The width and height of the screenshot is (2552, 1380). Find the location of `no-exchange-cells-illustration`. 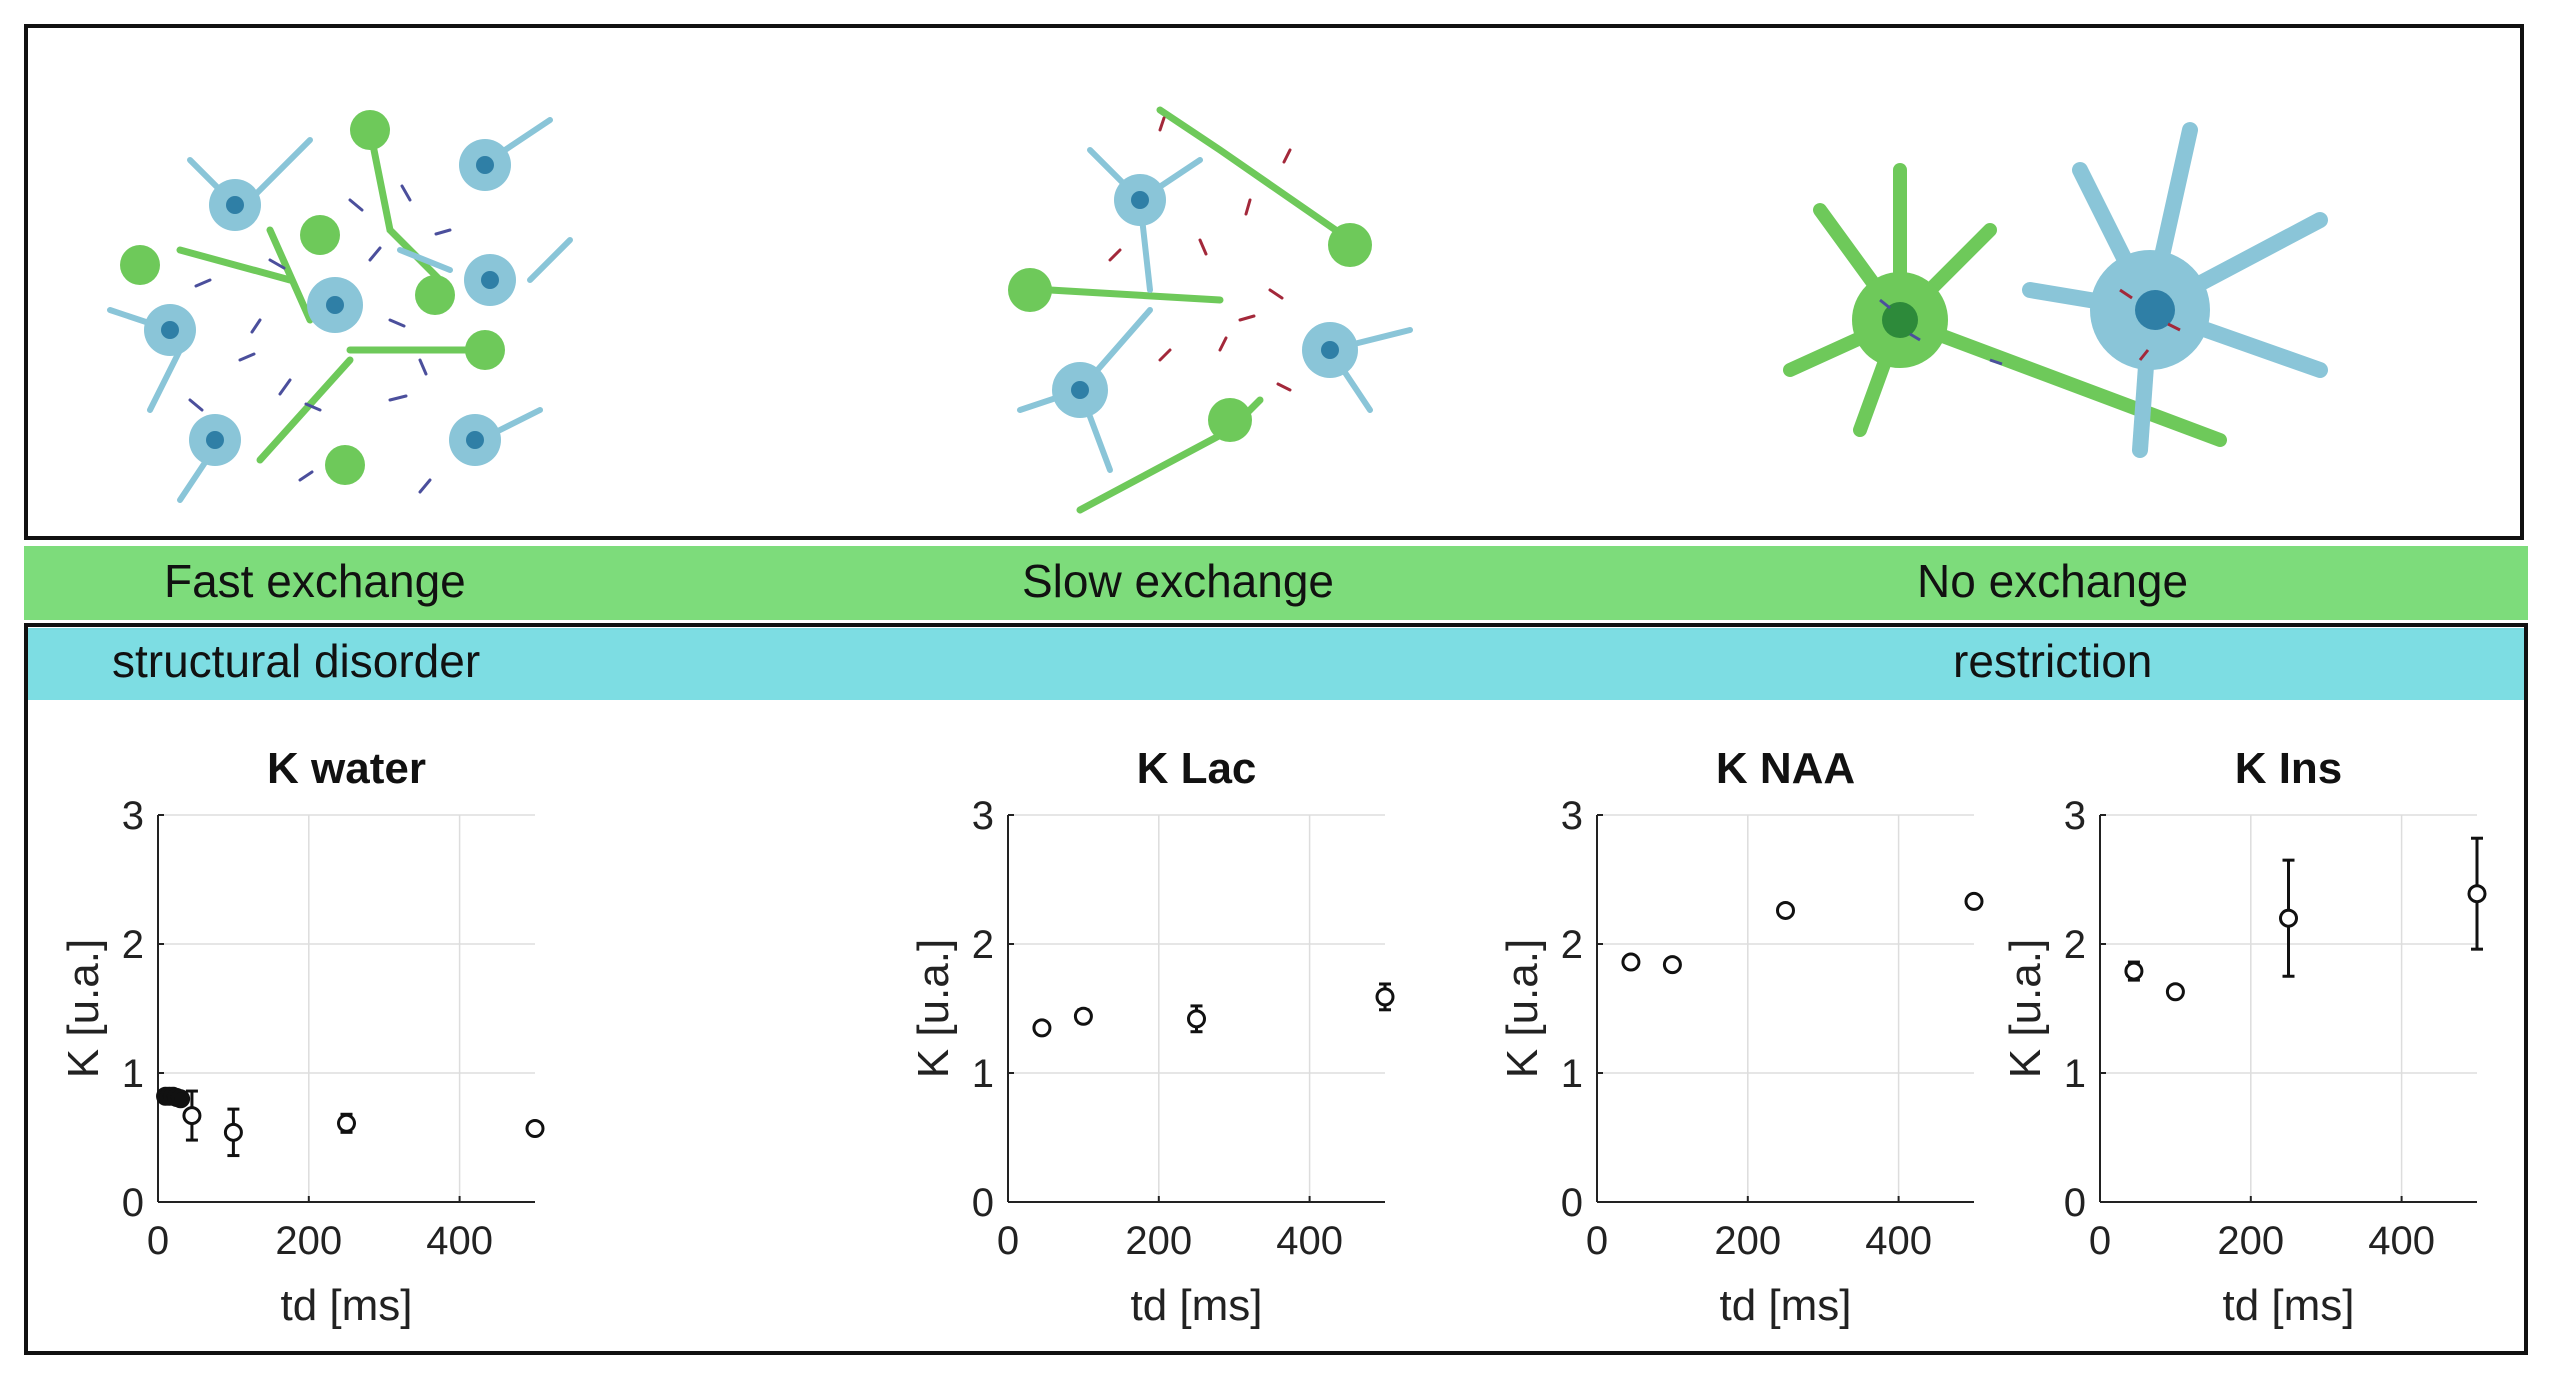

no-exchange-cells-illustration is located at coordinates (2055, 290).